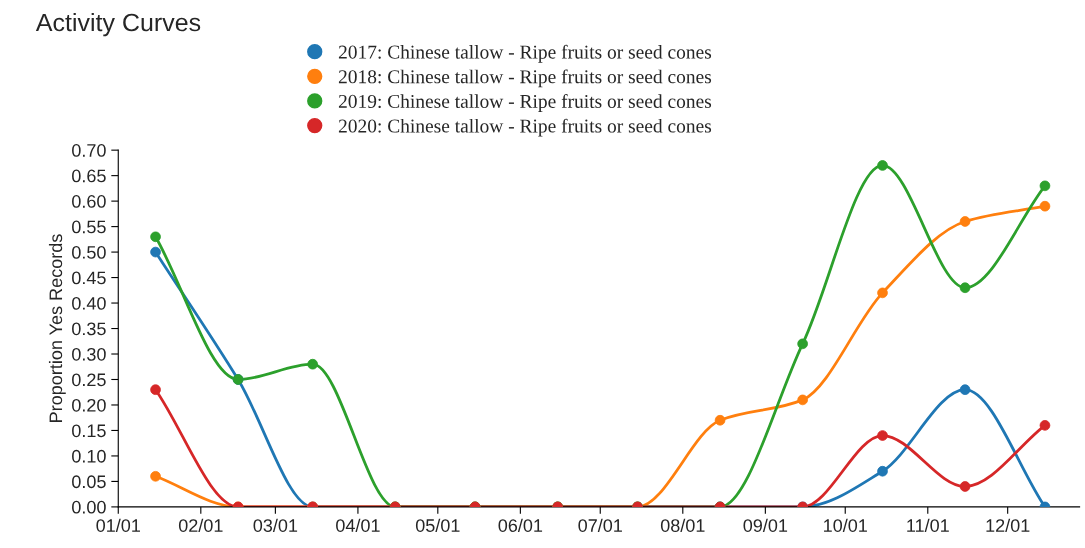 This screenshot has height=548, width=1085. What do you see at coordinates (118, 25) in the screenshot?
I see `chart-title: Activity Curves` at bounding box center [118, 25].